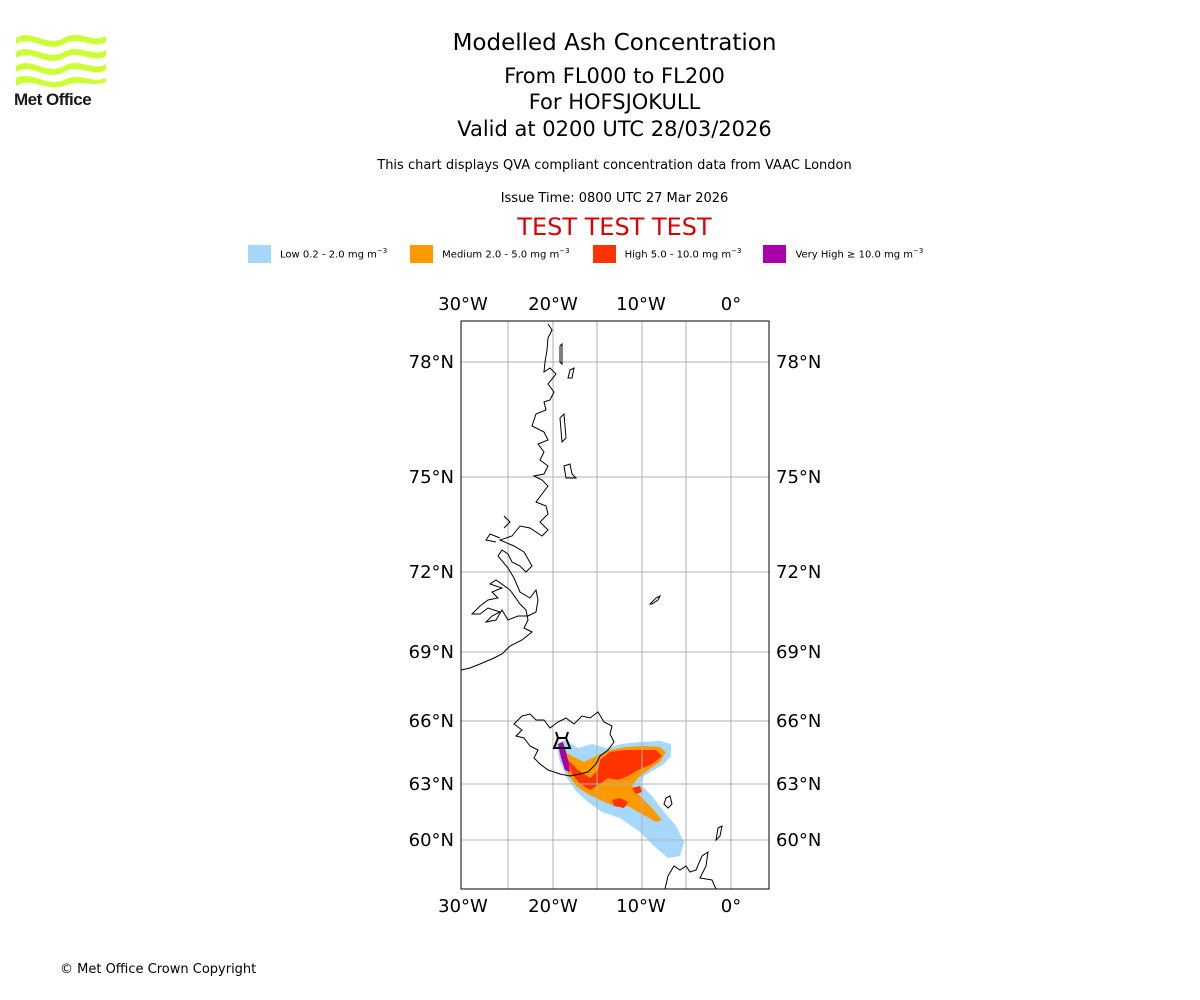 Image resolution: width=1200 pixels, height=1000 pixels. Describe the element at coordinates (553, 304) in the screenshot. I see `lon-label-top-20w: 20°W` at that location.